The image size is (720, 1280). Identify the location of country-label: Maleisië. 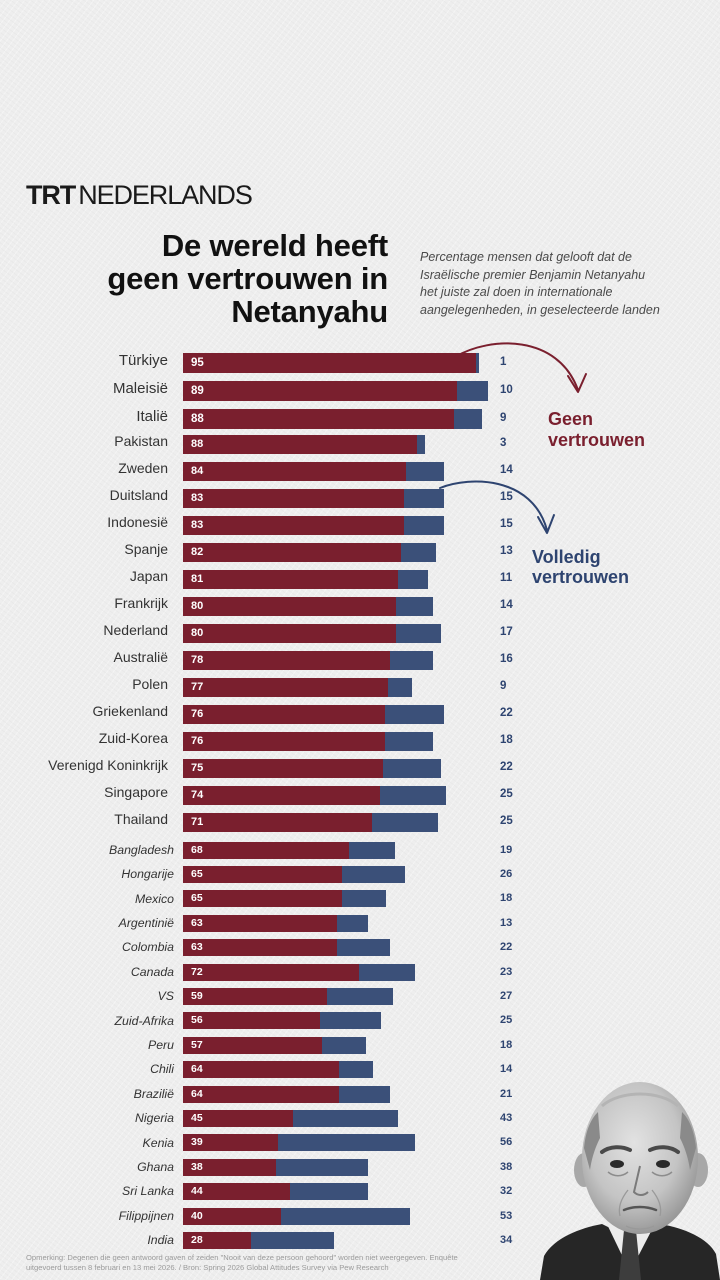
(140, 388).